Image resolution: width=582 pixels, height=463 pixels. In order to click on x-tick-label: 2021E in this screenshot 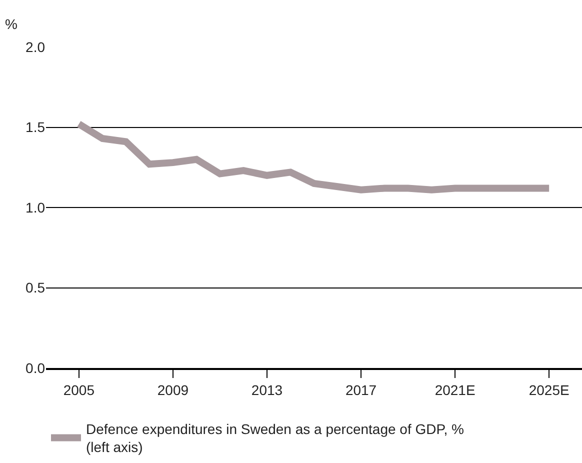, I will do `click(455, 390)`.